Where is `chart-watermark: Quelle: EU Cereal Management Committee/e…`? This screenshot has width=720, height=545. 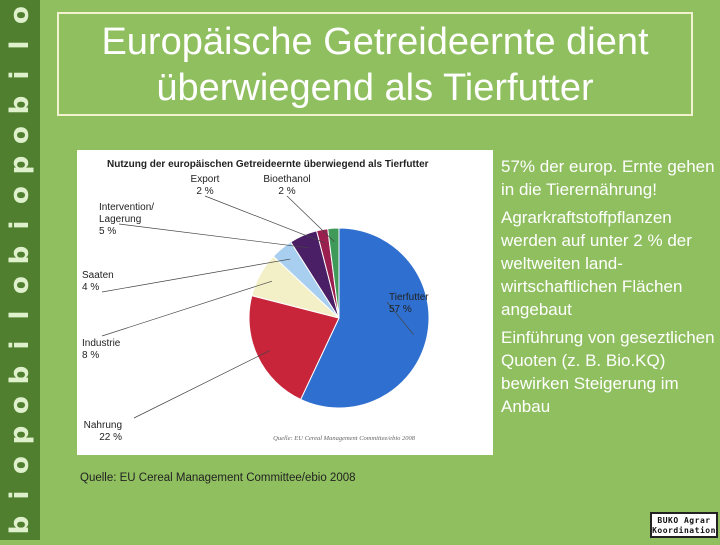 chart-watermark: Quelle: EU Cereal Management Committee/e… is located at coordinates (344, 438).